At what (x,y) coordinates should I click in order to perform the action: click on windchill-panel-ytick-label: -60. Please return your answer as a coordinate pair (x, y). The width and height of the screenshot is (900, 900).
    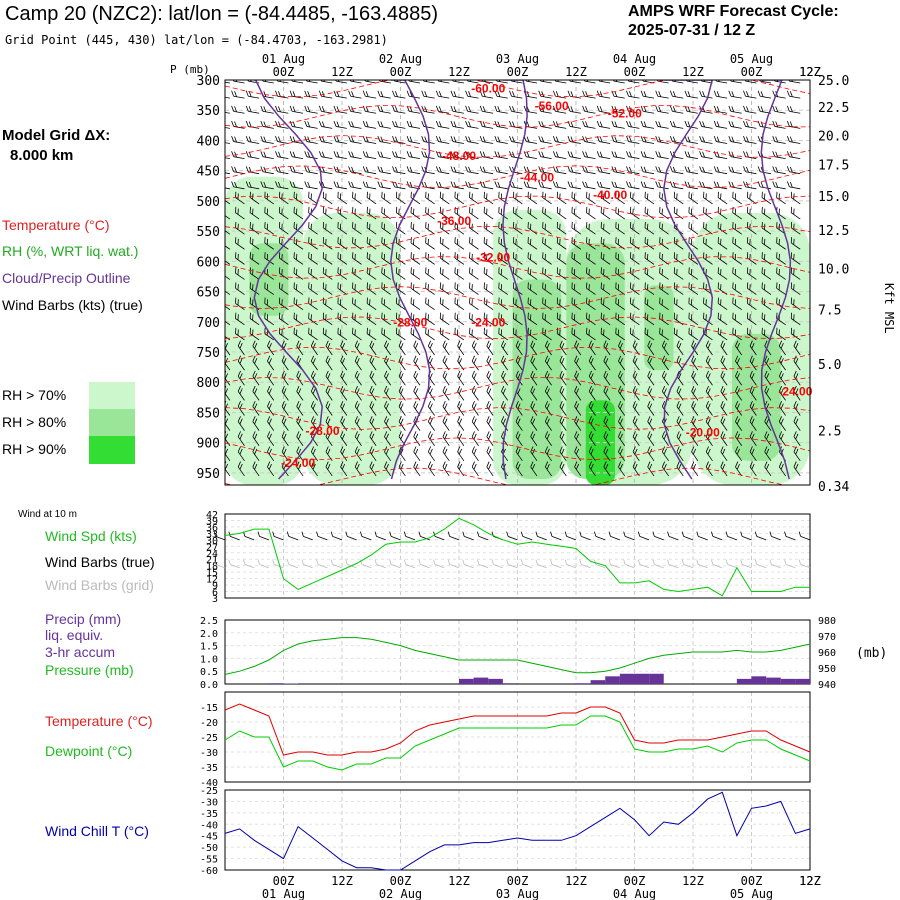
    Looking at the image, I should click on (209, 871).